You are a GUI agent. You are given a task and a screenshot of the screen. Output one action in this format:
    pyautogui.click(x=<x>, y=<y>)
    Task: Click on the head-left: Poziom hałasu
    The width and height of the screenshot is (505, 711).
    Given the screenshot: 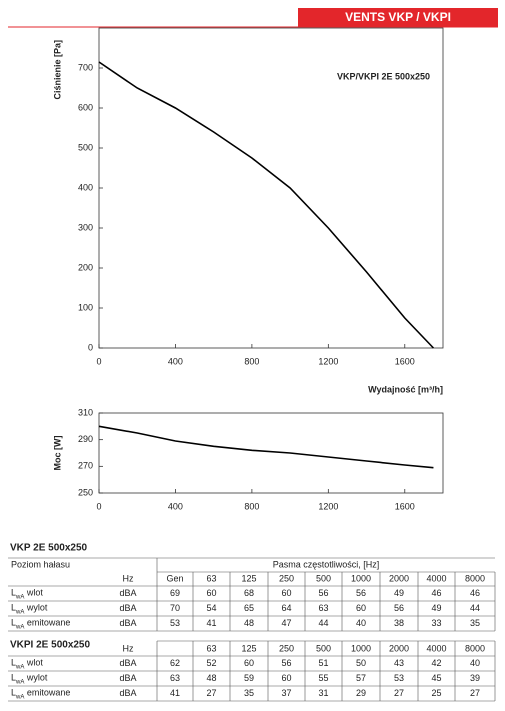 What is the action you would take?
    pyautogui.click(x=40, y=564)
    